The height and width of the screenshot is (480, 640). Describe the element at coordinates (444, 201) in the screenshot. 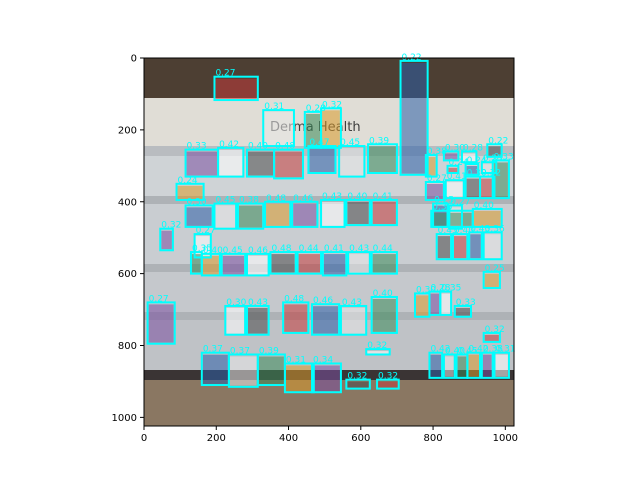

I see `detection-score-label: 0.25` at that location.